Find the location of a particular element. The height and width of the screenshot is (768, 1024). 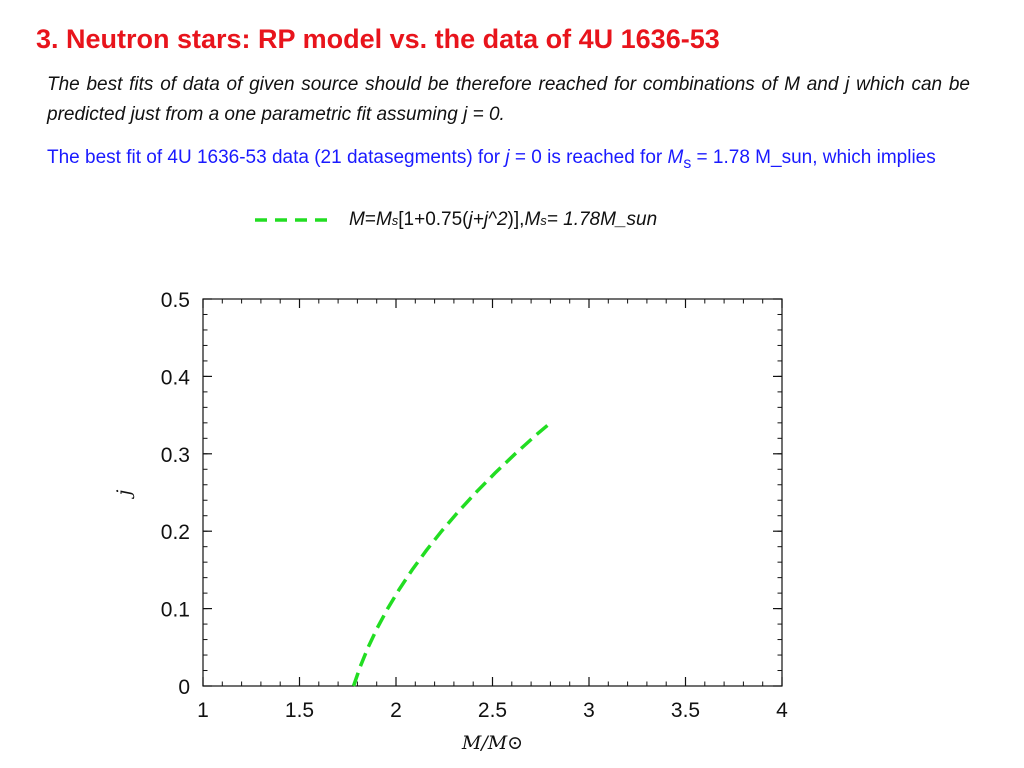

legend-text-5: [1+0.75( is located at coordinates (433, 219).